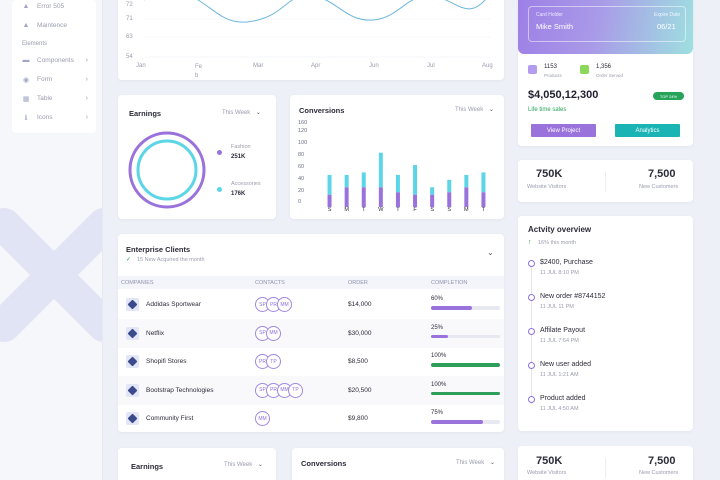 Image resolution: width=720 pixels, height=480 pixels. I want to click on website-visitors-label: Website Visitors, so click(547, 187).